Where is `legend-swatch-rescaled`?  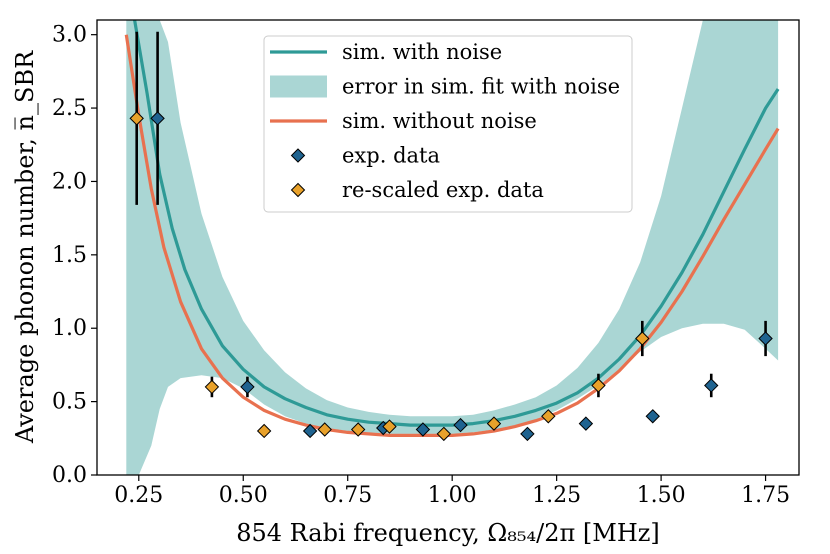
legend-swatch-rescaled is located at coordinates (298, 190).